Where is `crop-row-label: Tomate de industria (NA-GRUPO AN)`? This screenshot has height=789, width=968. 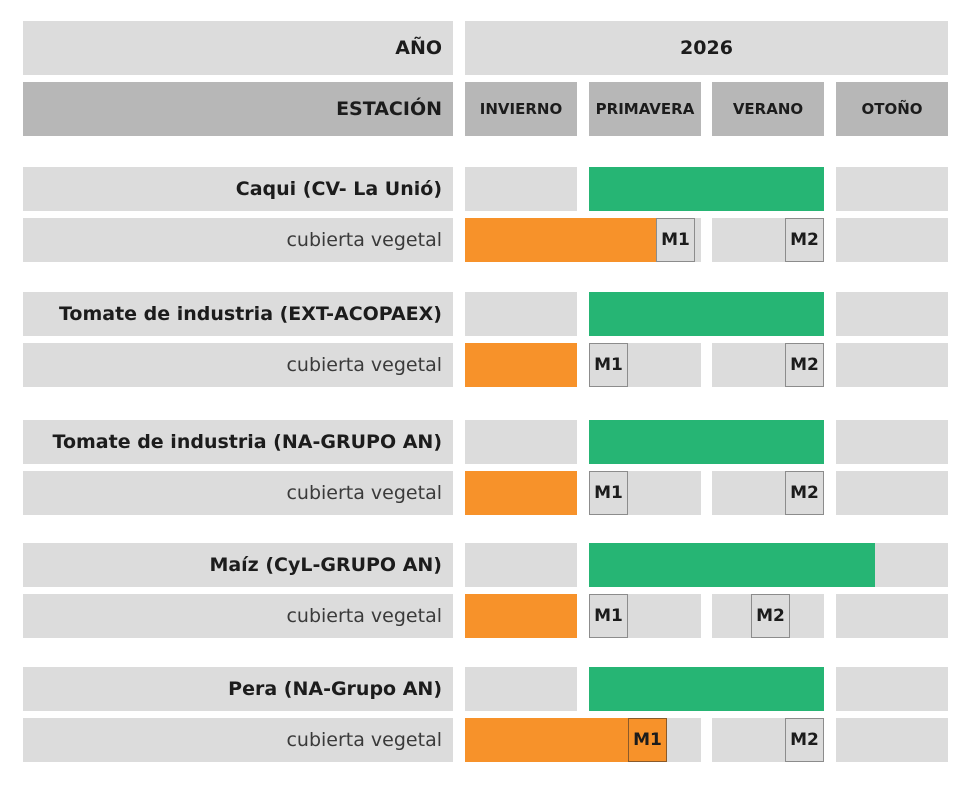
crop-row-label: Tomate de industria (NA-GRUPO AN) is located at coordinates (238, 442).